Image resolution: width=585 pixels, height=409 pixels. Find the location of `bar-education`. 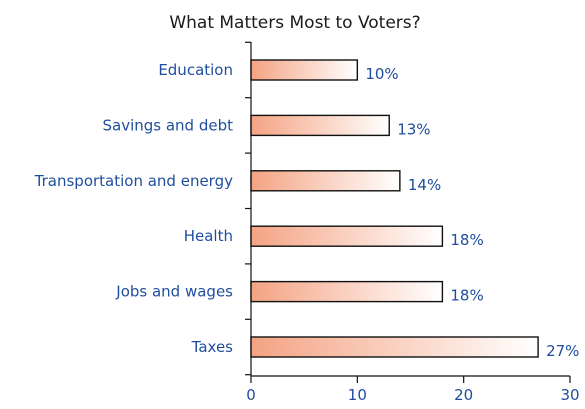

bar-education is located at coordinates (304, 70).